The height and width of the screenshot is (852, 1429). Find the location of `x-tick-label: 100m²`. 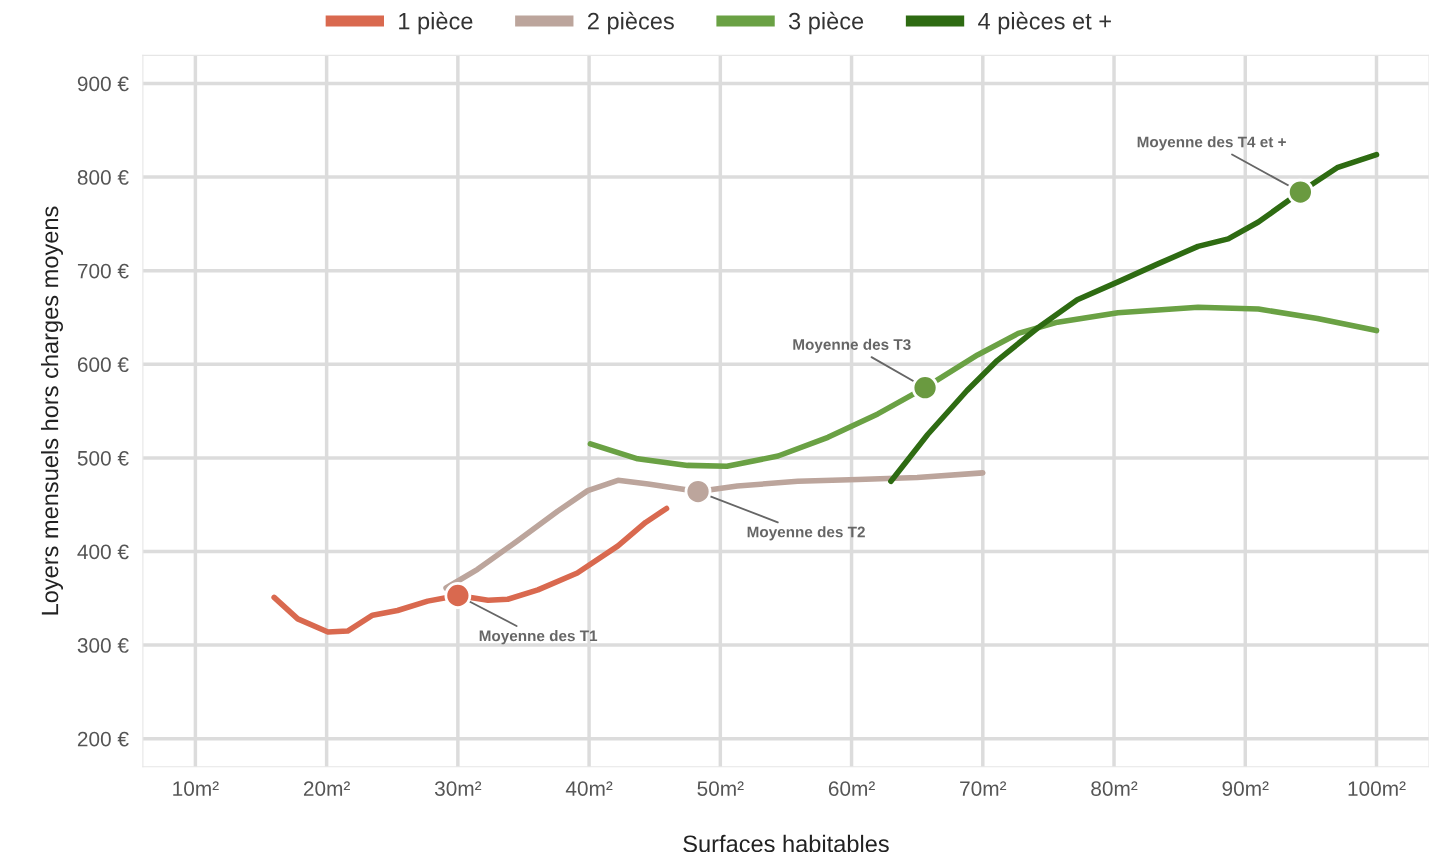

x-tick-label: 100m² is located at coordinates (1377, 788).